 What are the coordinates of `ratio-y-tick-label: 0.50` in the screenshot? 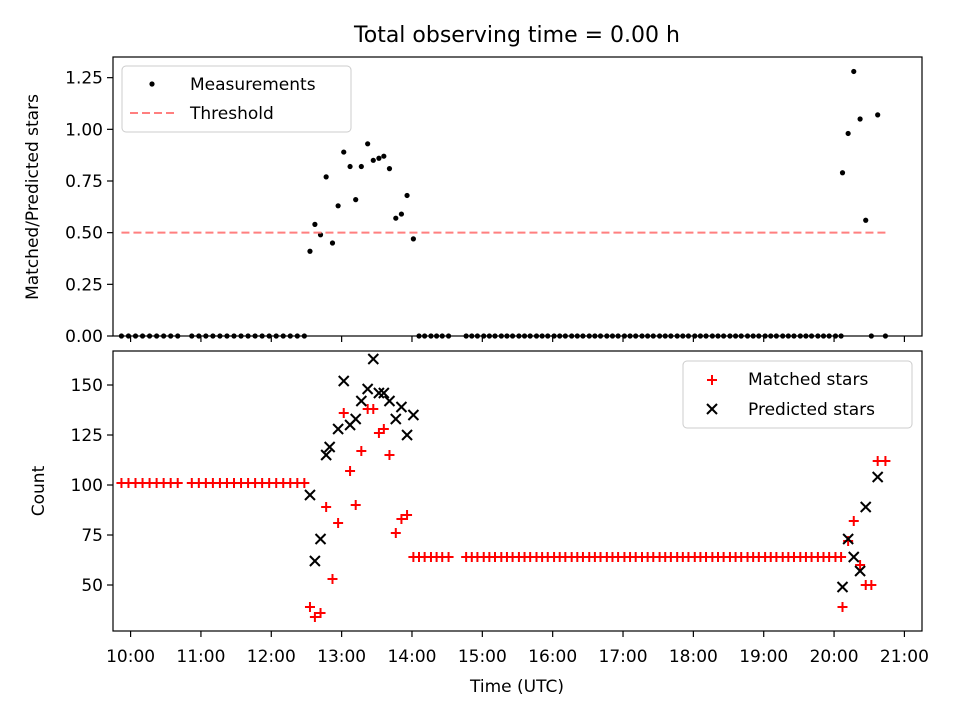 It's located at (84, 234).